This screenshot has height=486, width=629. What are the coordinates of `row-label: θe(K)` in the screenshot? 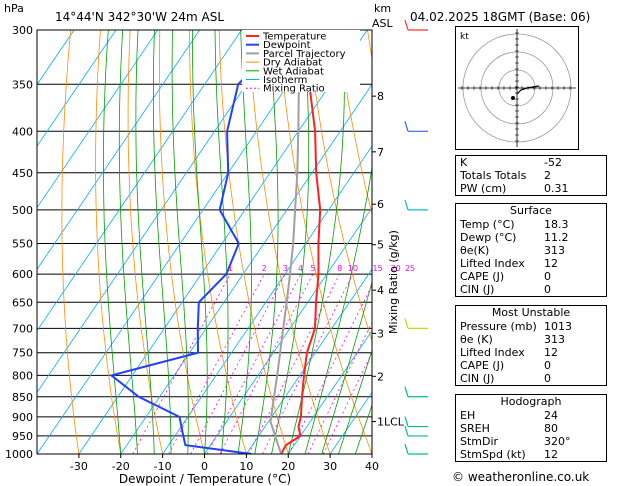 It's located at (475, 250).